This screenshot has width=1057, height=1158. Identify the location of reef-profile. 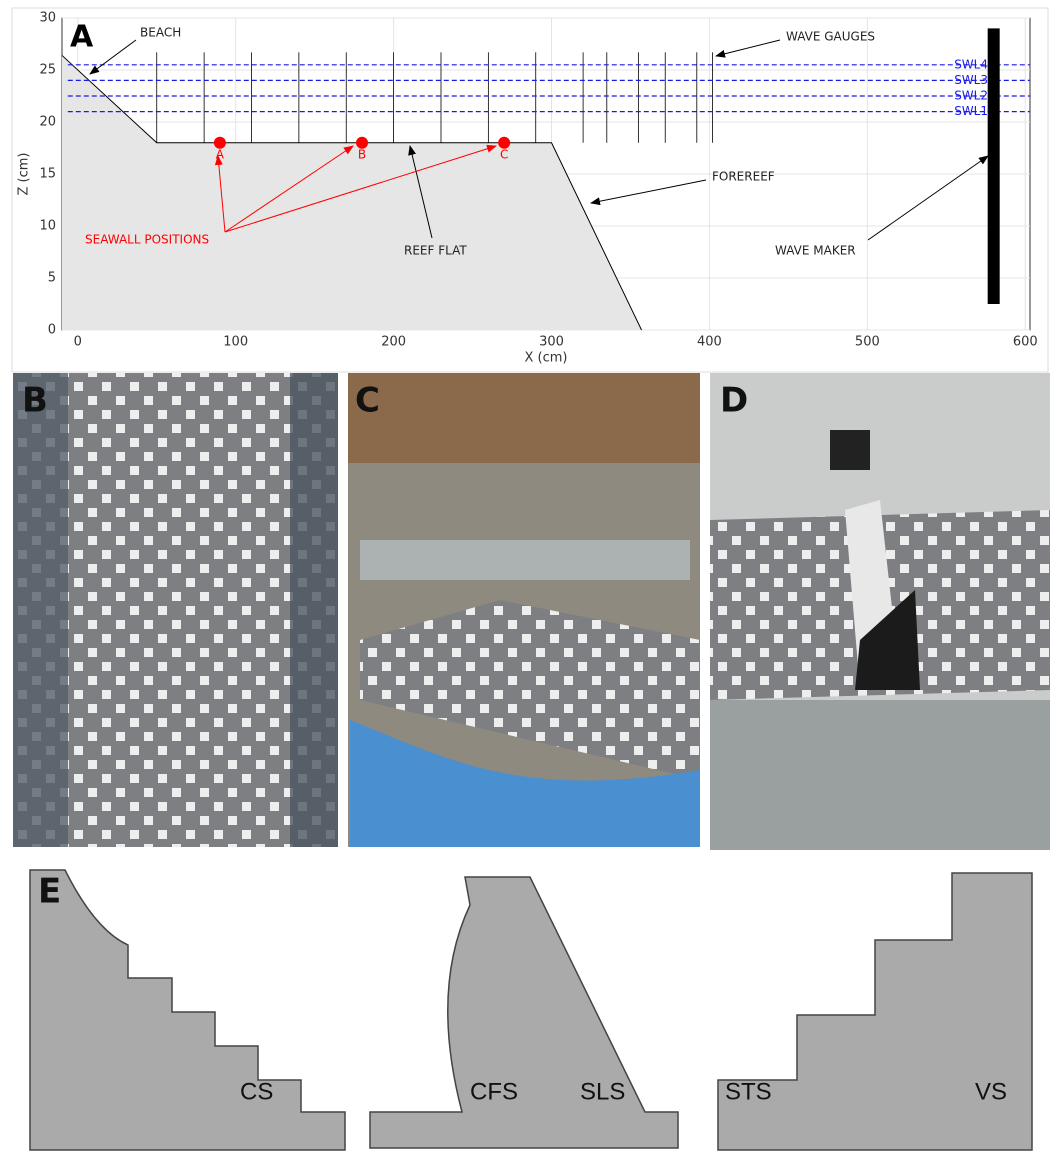
(352, 192).